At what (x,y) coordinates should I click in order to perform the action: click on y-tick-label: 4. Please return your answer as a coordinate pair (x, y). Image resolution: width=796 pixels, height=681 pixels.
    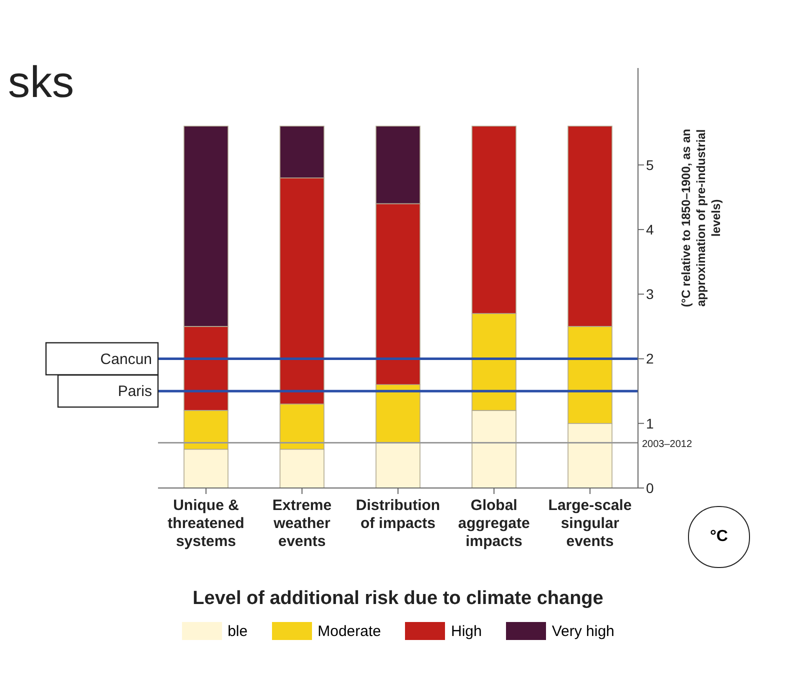
    Looking at the image, I should click on (650, 230).